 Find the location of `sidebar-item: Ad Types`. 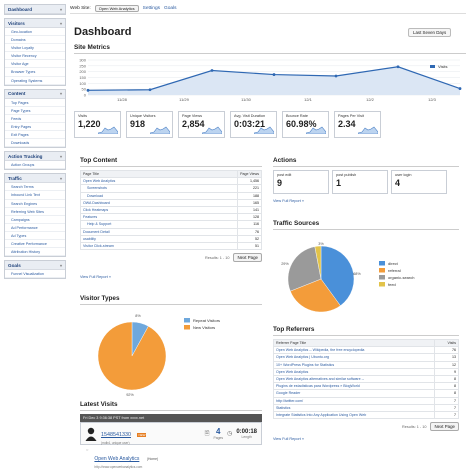

sidebar-item: Ad Types is located at coordinates (35, 235).